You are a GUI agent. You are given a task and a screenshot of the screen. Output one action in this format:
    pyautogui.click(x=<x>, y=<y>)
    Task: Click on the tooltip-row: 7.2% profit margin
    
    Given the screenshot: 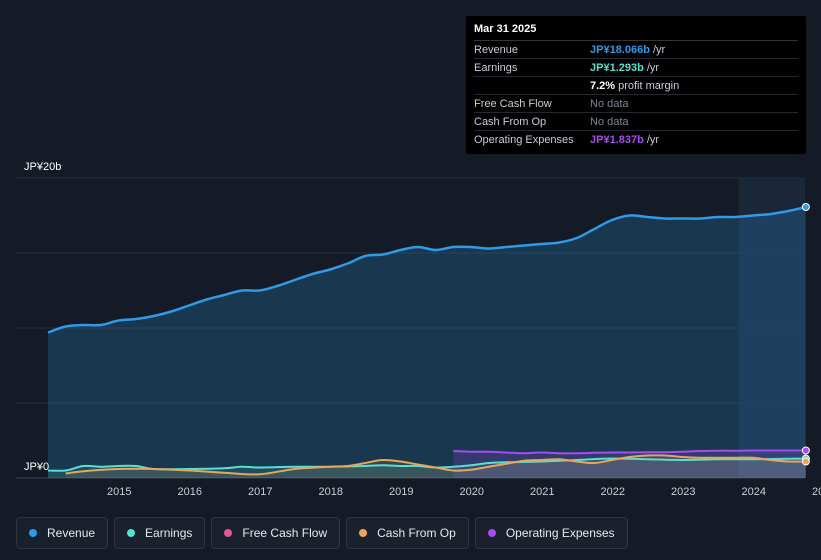 What is the action you would take?
    pyautogui.click(x=636, y=86)
    